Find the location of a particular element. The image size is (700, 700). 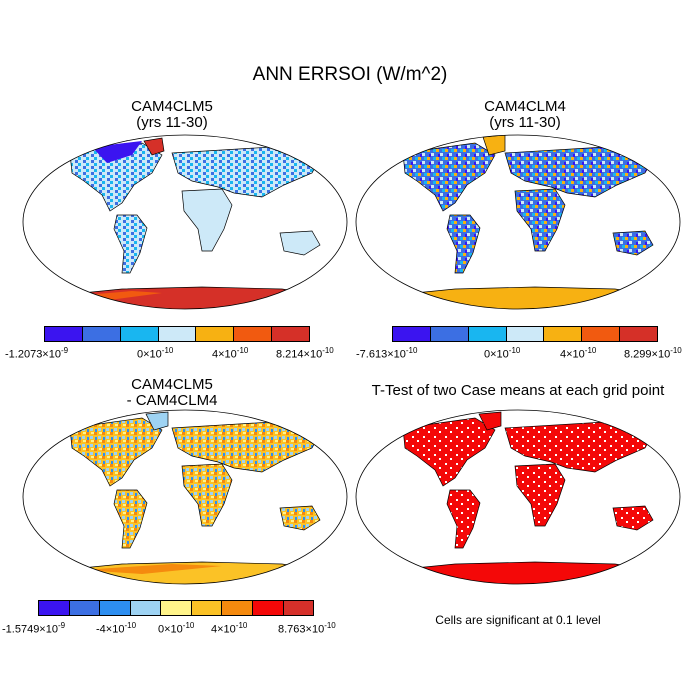

panel2-title: CAM4CLM4 (yrs 11-30) is located at coordinates (525, 115).